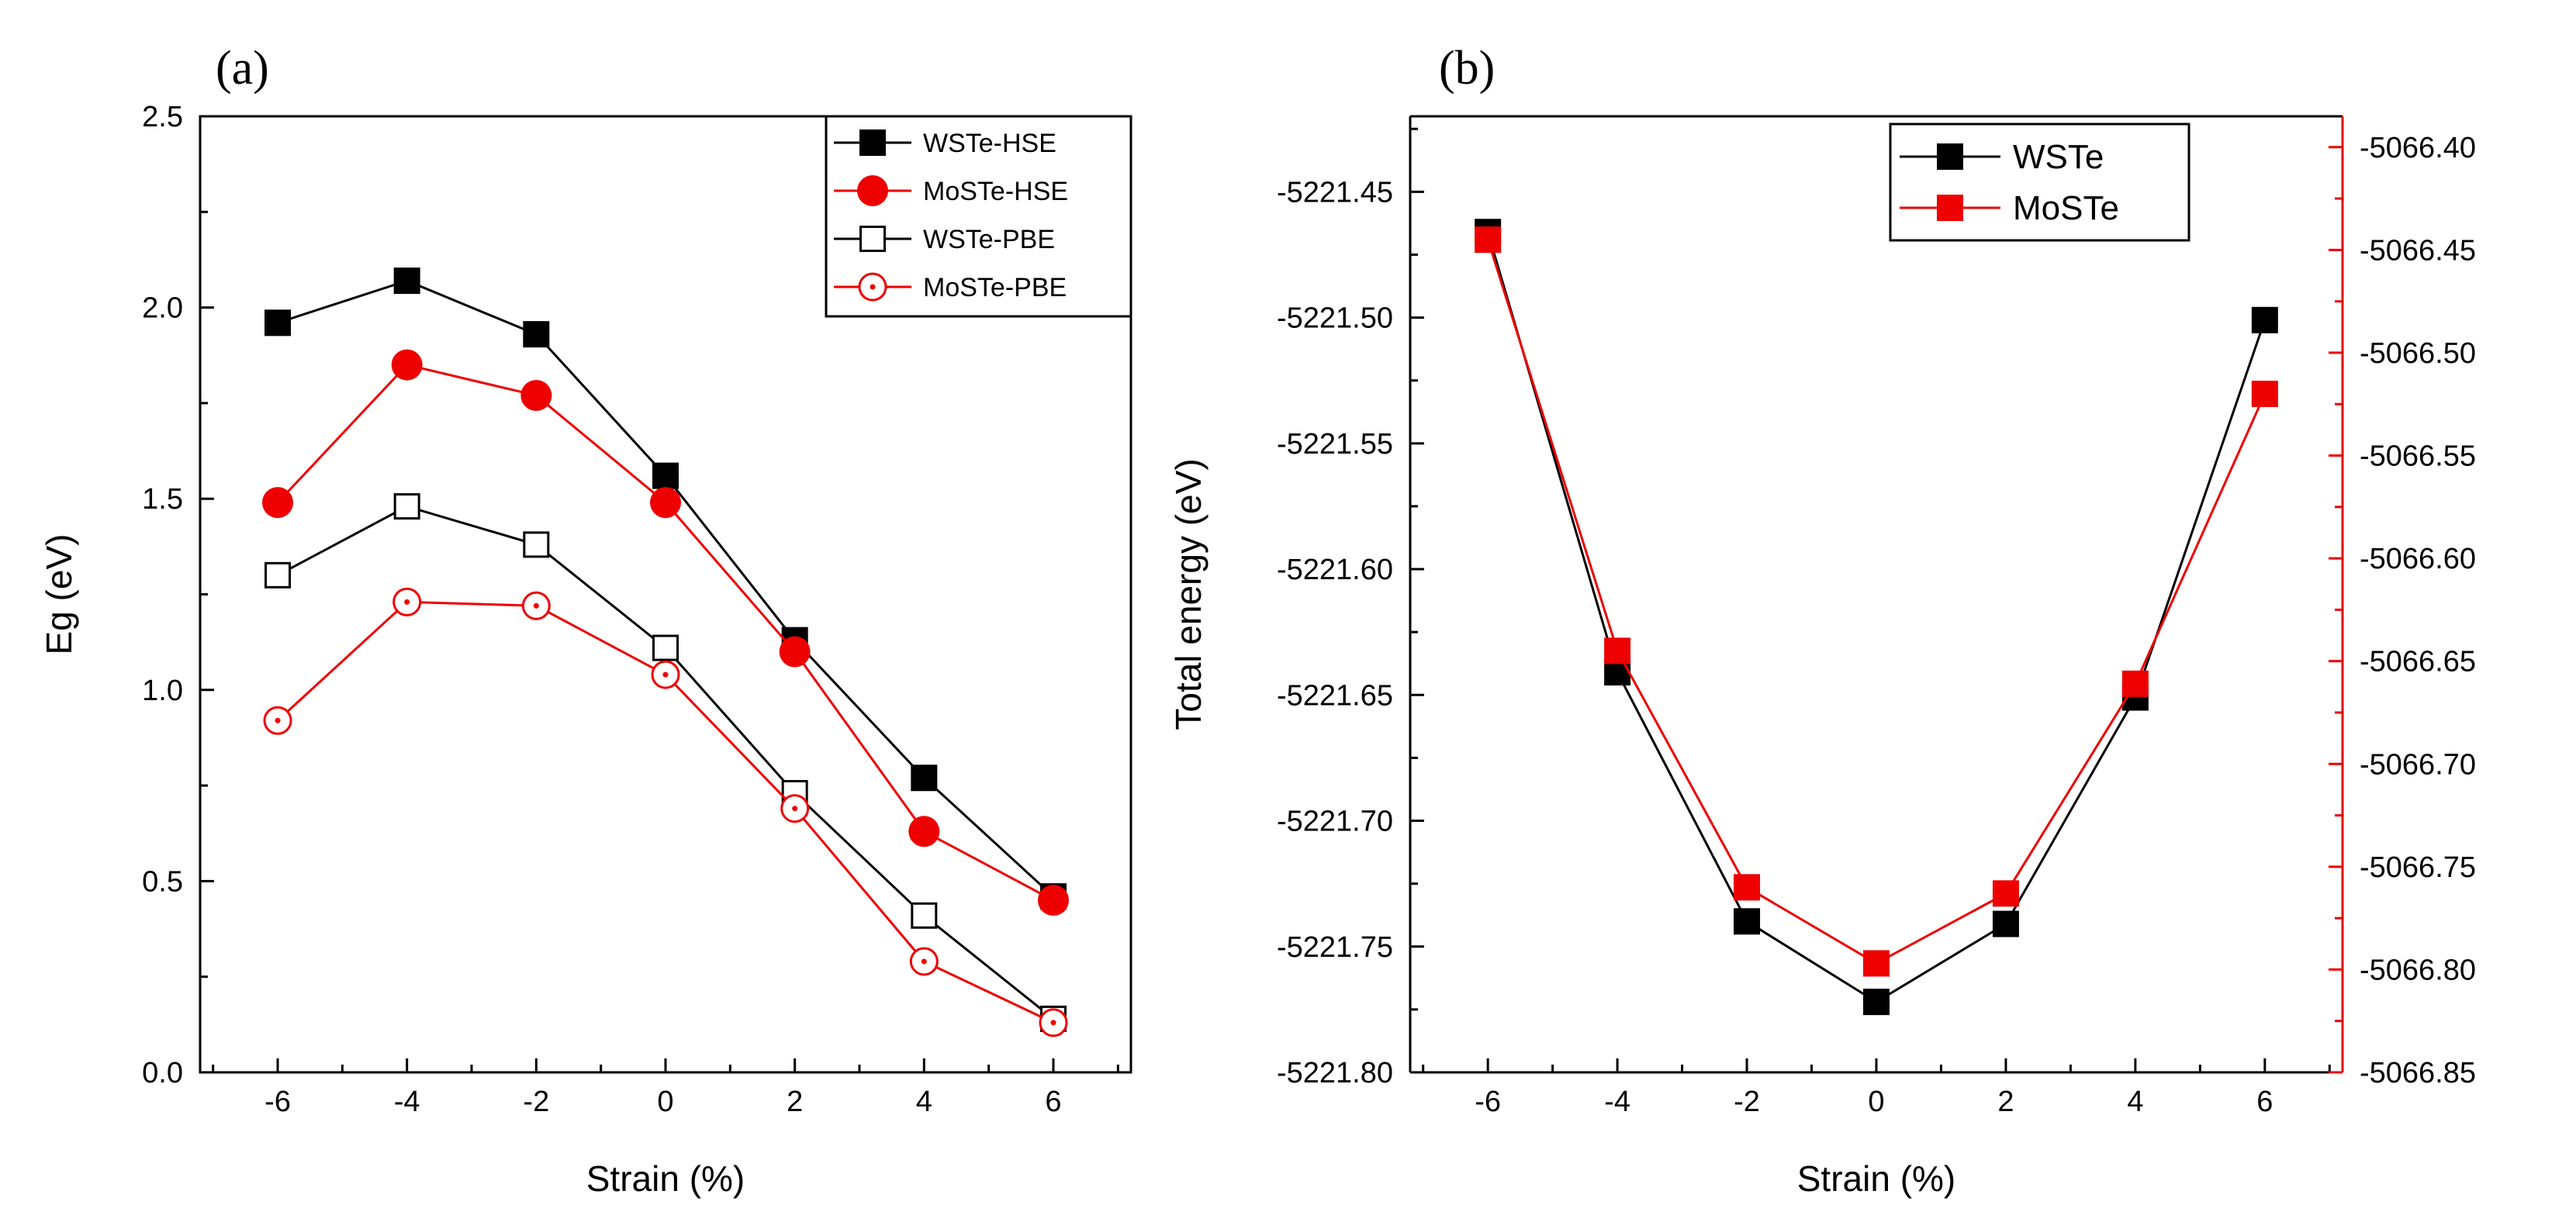 Image resolution: width=2576 pixels, height=1222 pixels. What do you see at coordinates (2418, 867) in the screenshot?
I see `panel-b-right-tick-label: -5066.75` at bounding box center [2418, 867].